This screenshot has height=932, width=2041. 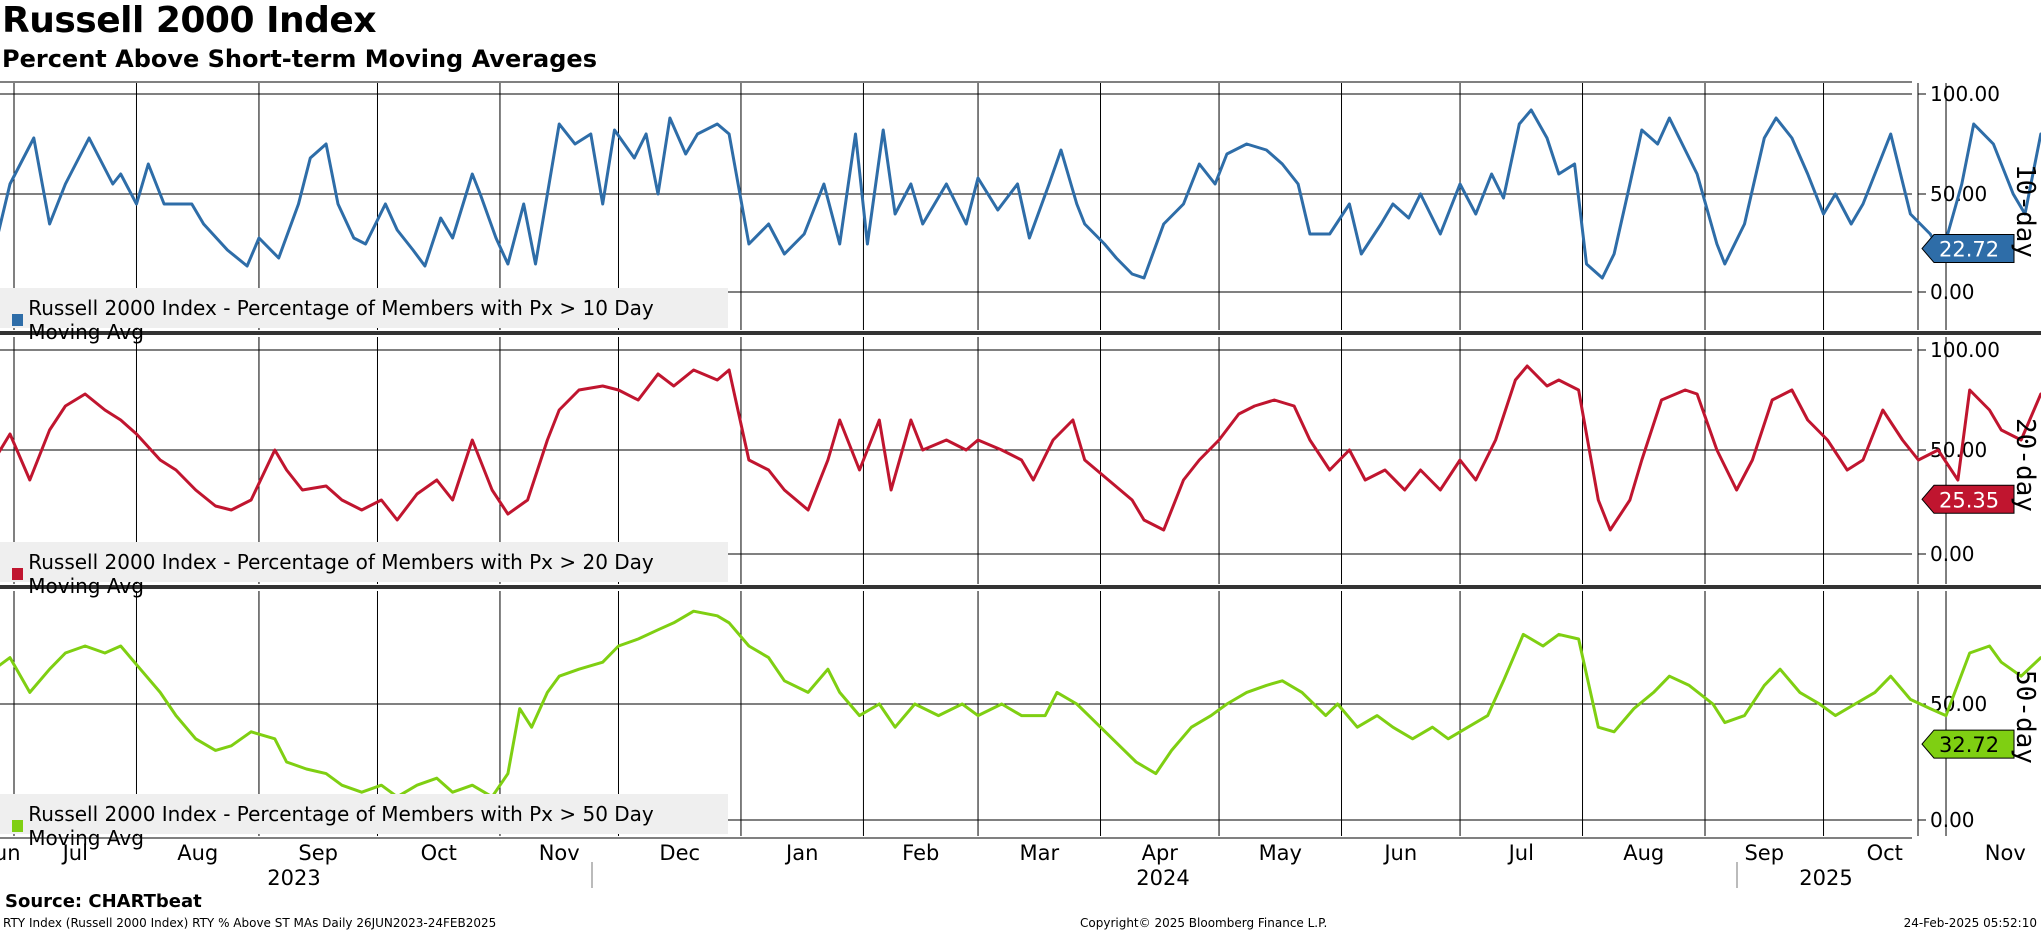 I want to click on legend-swatch-10day, so click(x=18, y=320).